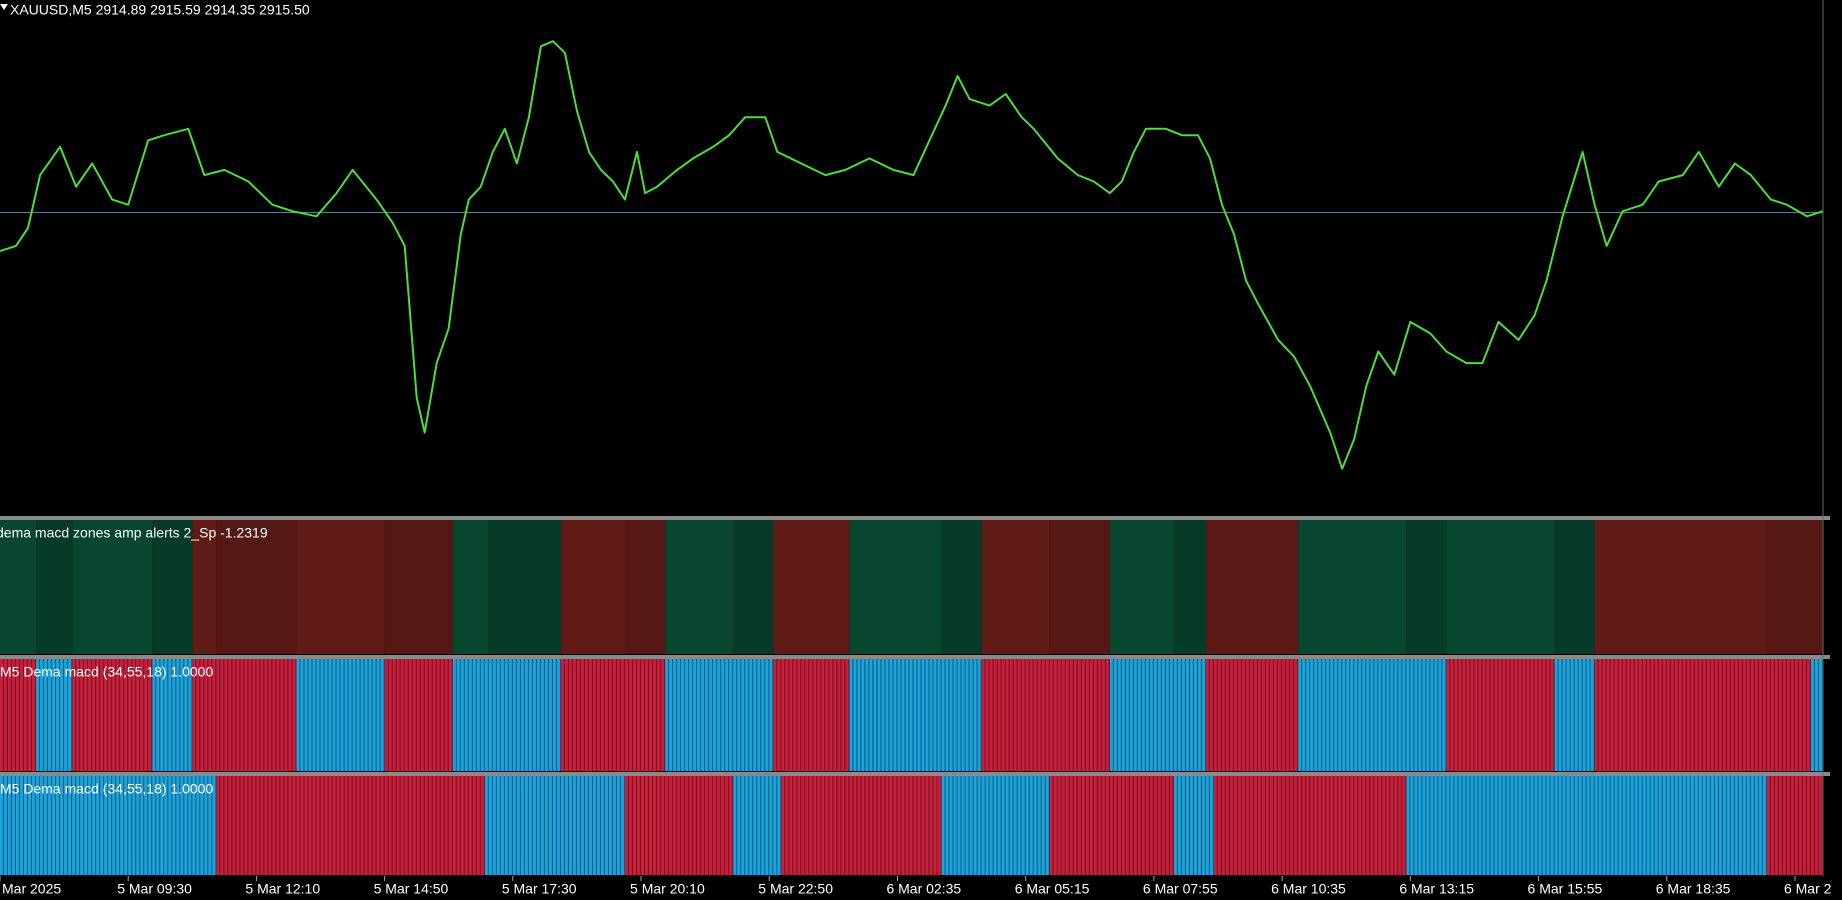  I want to click on x-tick-label: 6 Mar 05:15, so click(1052, 889).